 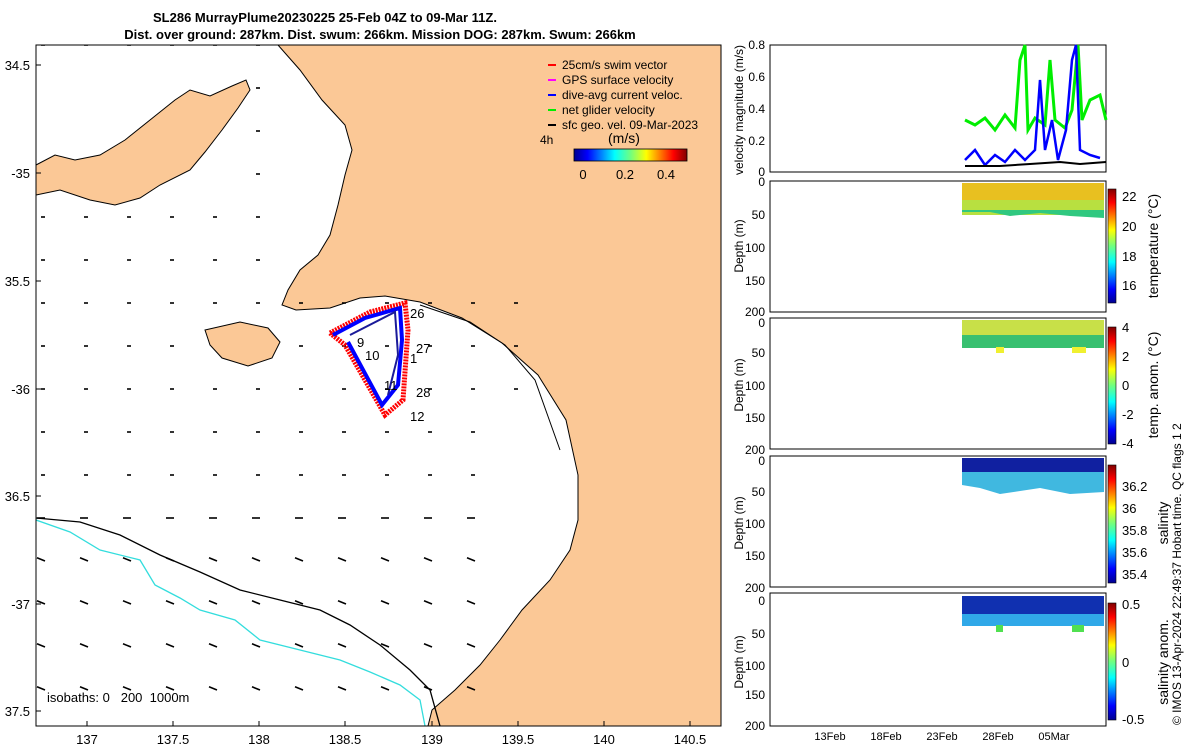 What do you see at coordinates (690, 739) in the screenshot?
I see `lon-tick-label: 140.5` at bounding box center [690, 739].